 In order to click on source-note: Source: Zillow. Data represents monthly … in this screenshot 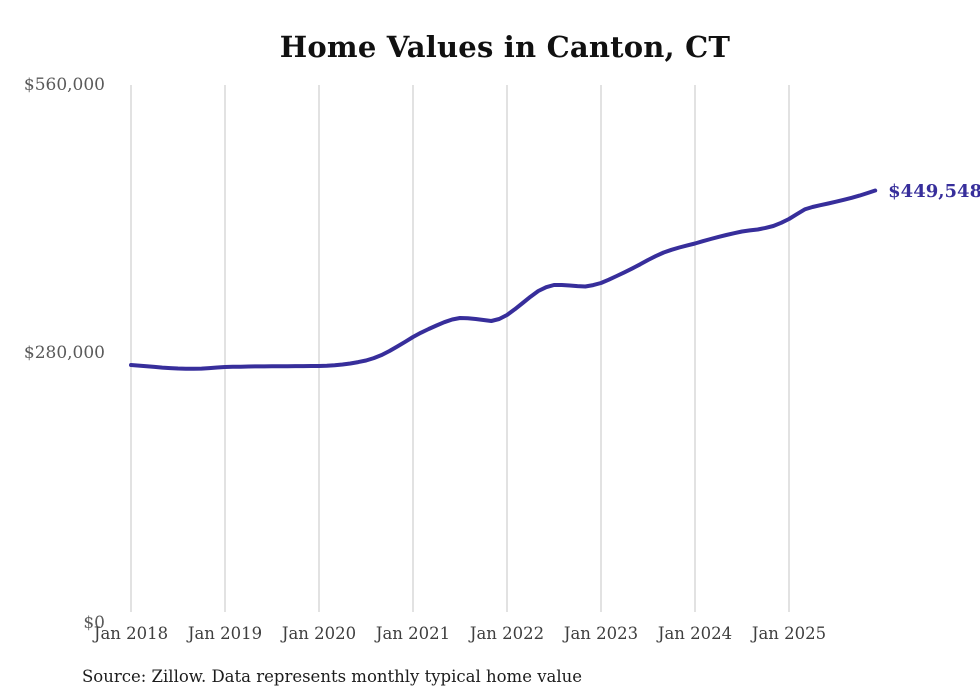, I will do `click(332, 676)`.